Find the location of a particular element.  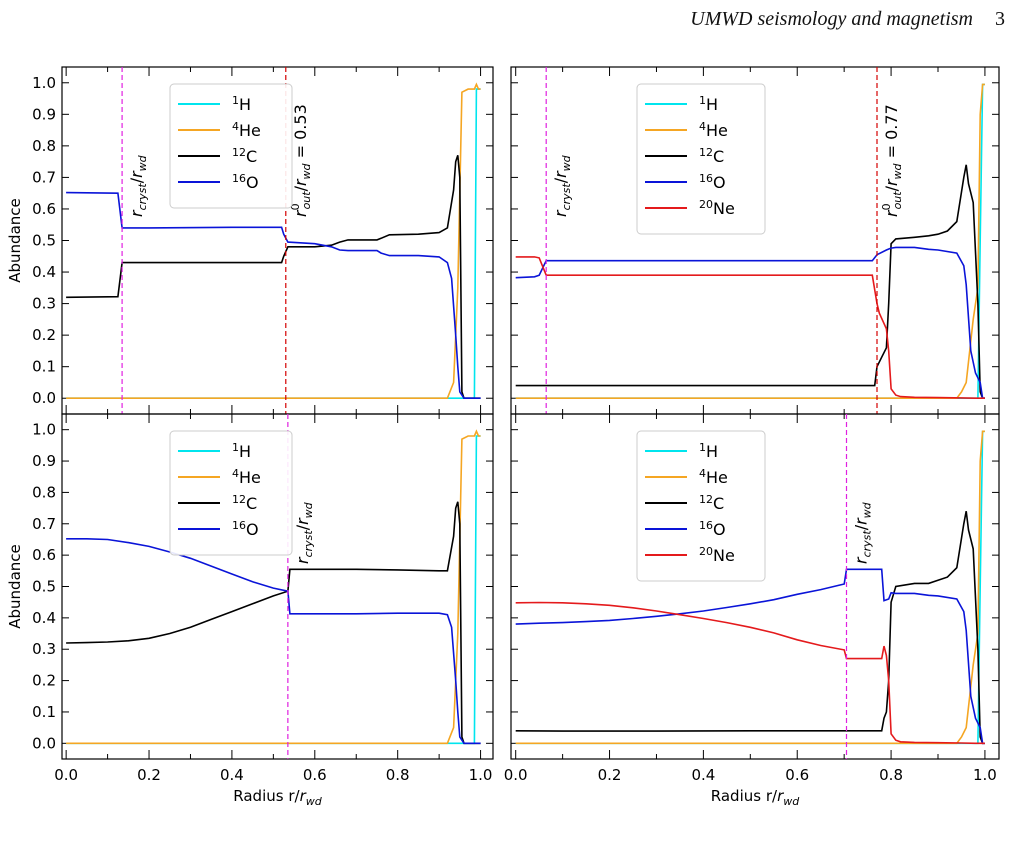

page-number: 3 is located at coordinates (1000, 19).